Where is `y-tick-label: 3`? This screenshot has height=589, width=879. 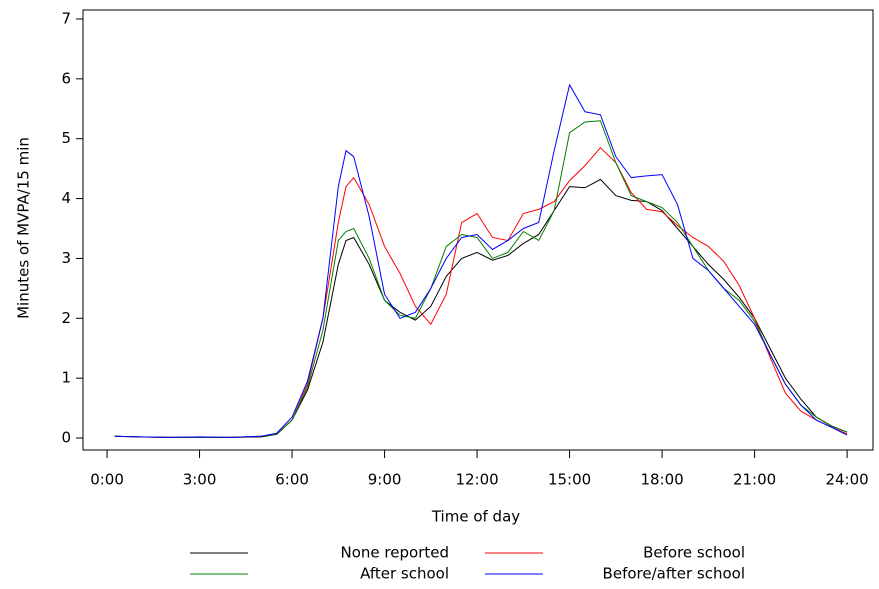
y-tick-label: 3 is located at coordinates (66, 258).